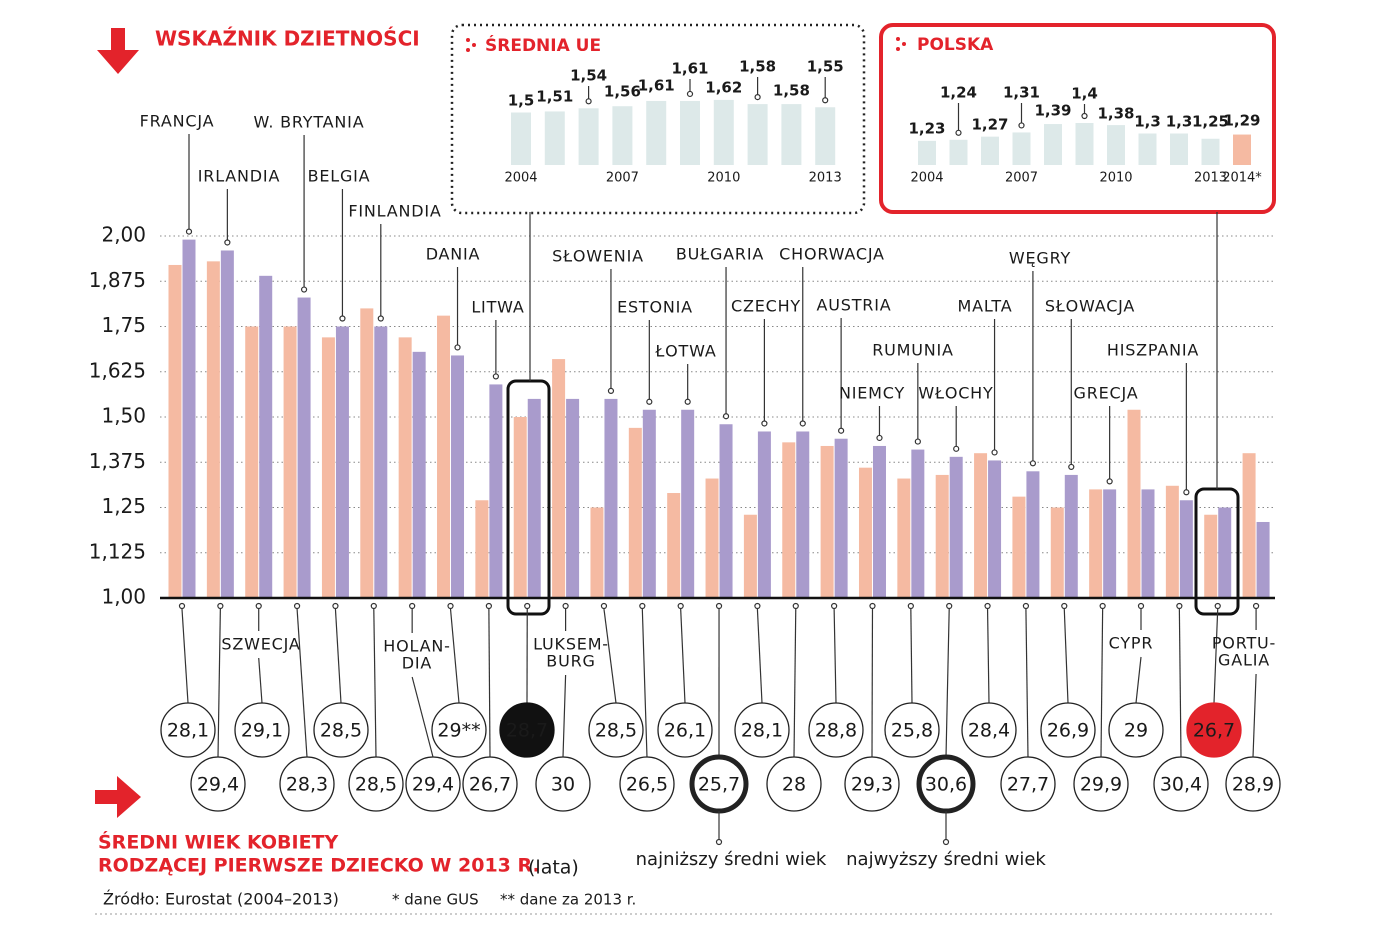 This screenshot has height=933, width=1400. What do you see at coordinates (570, 661) in the screenshot?
I see `category-label: BURG` at bounding box center [570, 661].